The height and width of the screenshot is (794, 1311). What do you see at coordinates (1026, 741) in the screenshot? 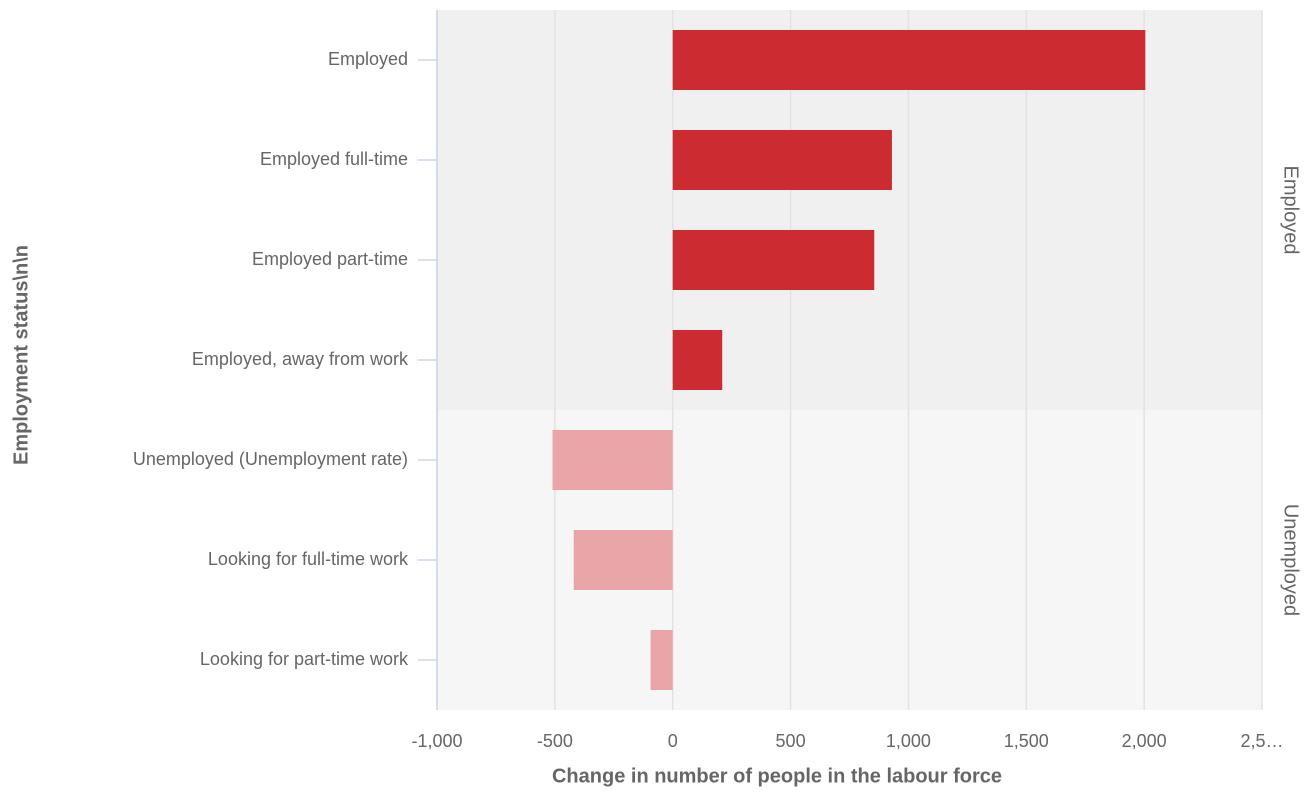
I see `x-tick-label: 1,500` at bounding box center [1026, 741].